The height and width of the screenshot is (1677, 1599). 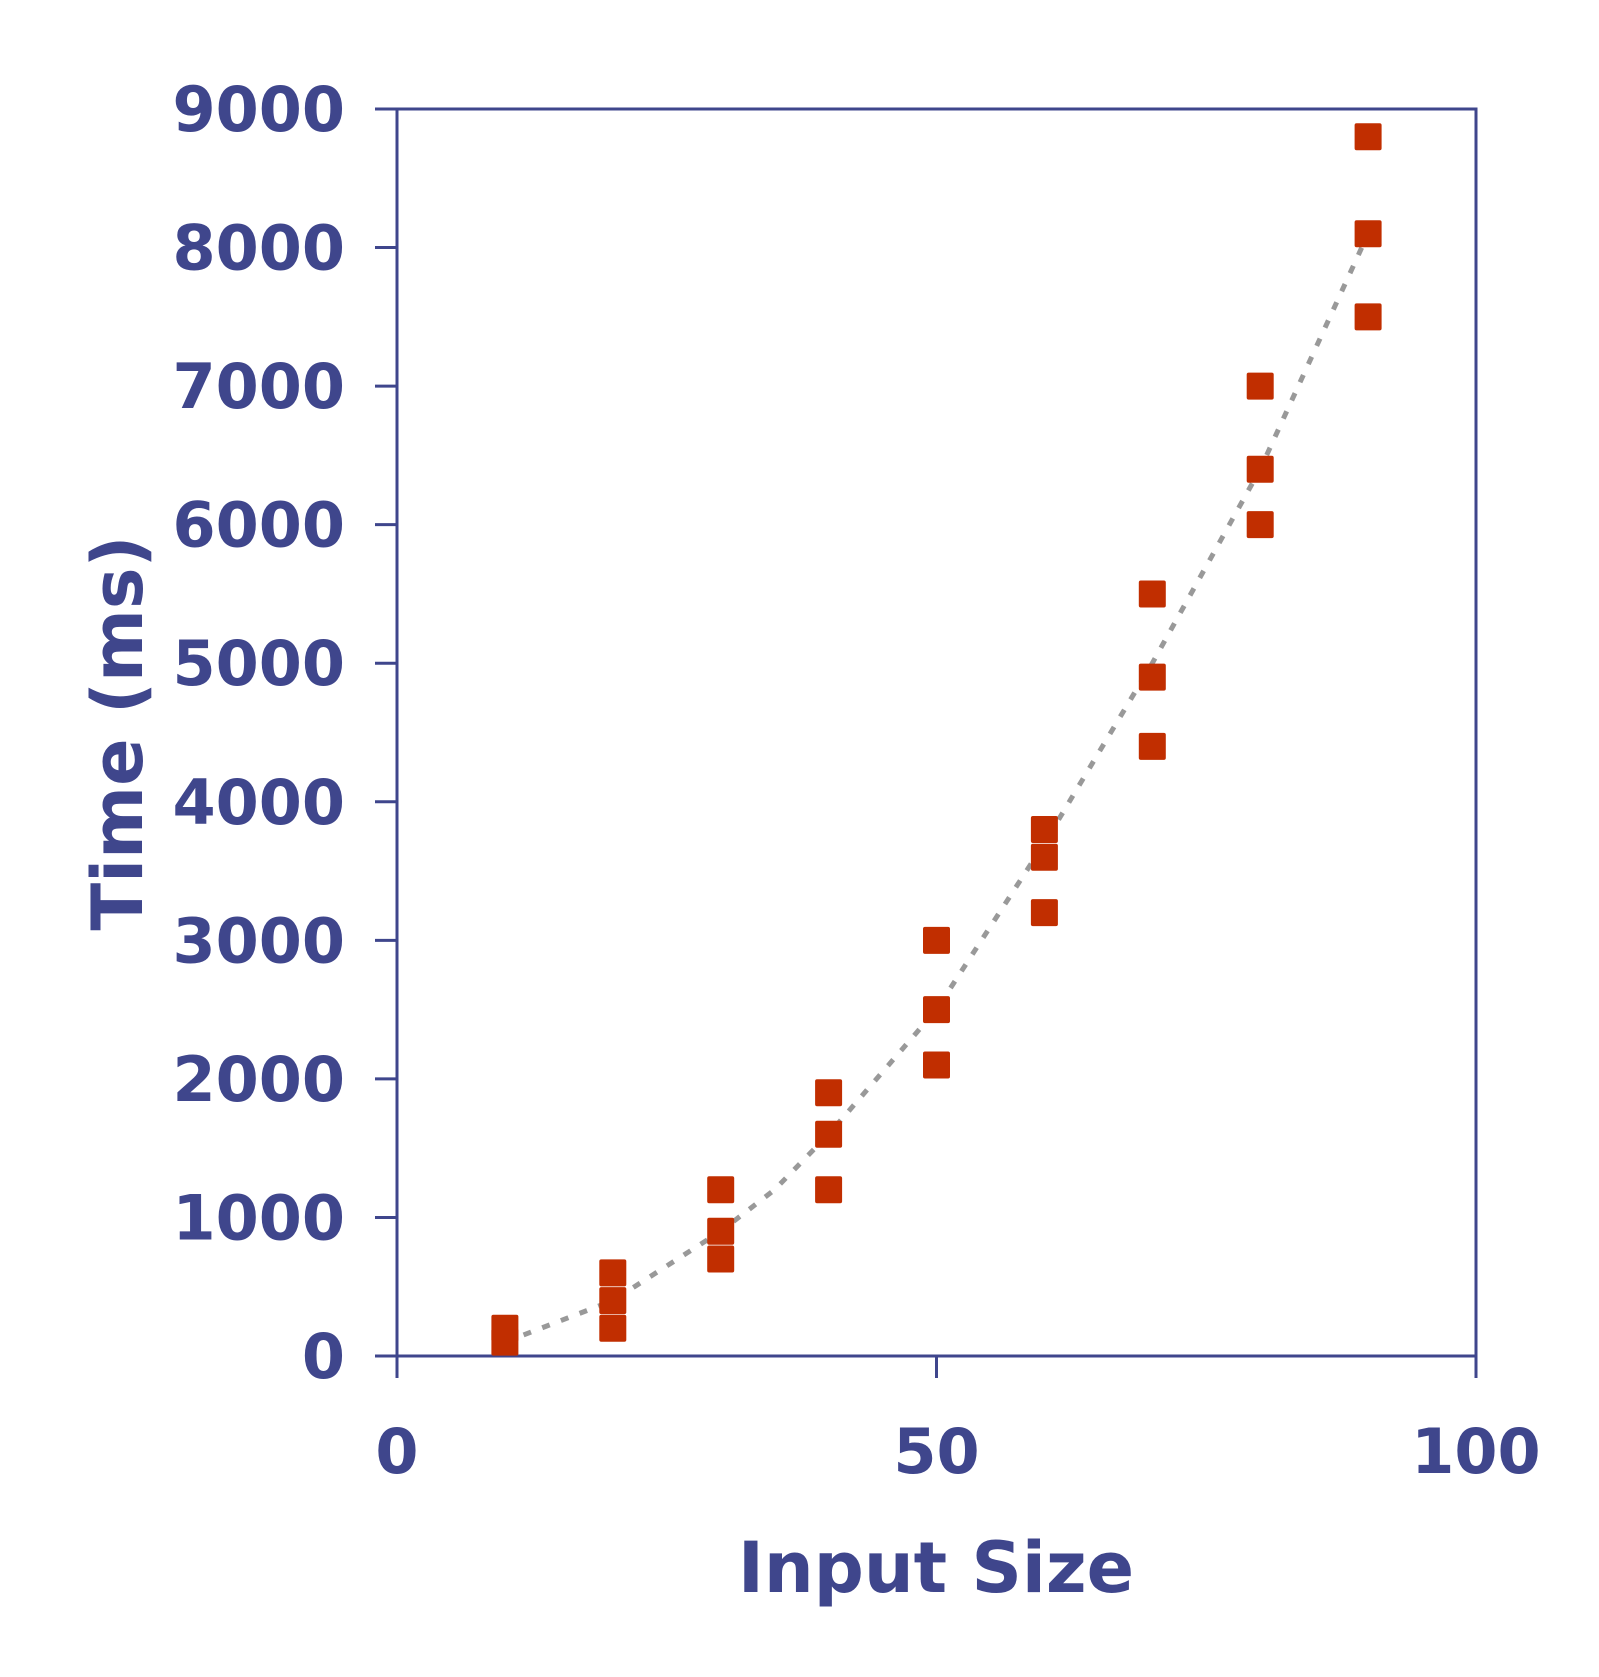 I want to click on y-tick-label: 4000, so click(x=258, y=802).